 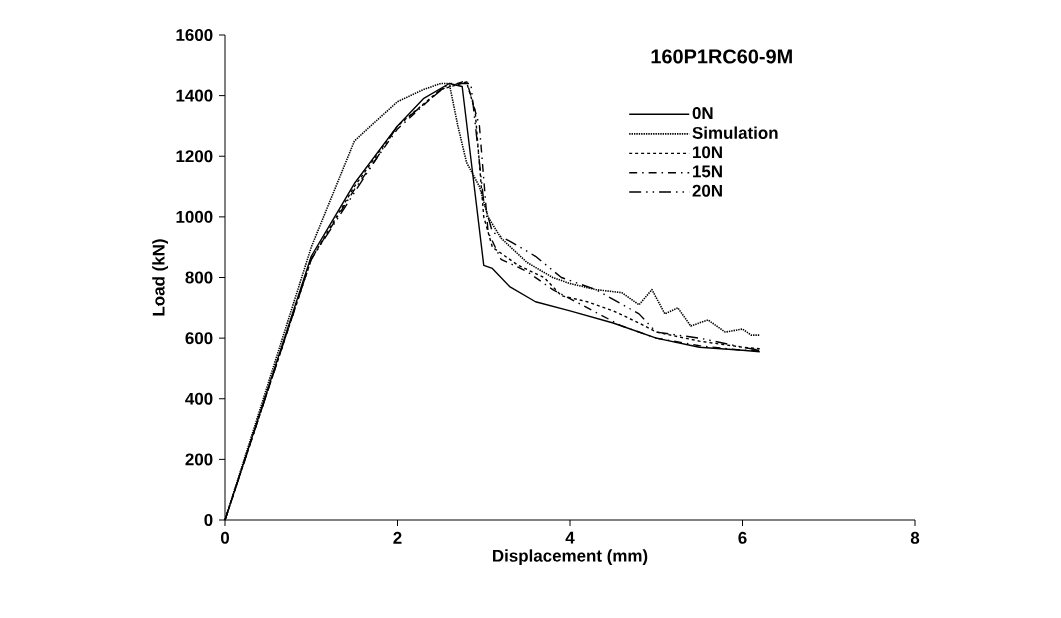 I want to click on y-tick-label: 1400, so click(x=194, y=95).